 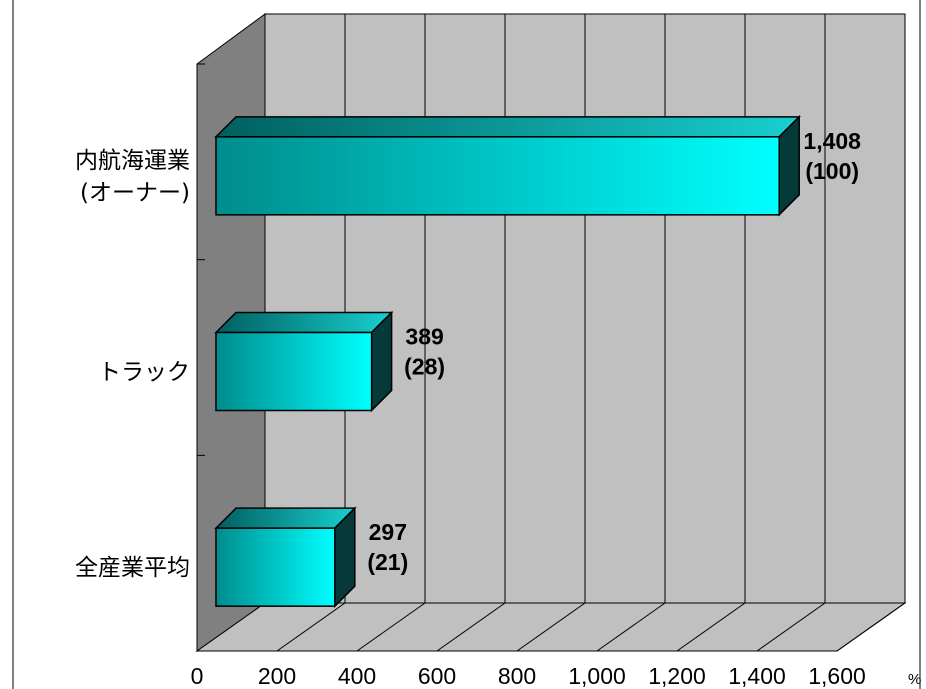 I want to click on x-tick-label: 400, so click(x=357, y=676).